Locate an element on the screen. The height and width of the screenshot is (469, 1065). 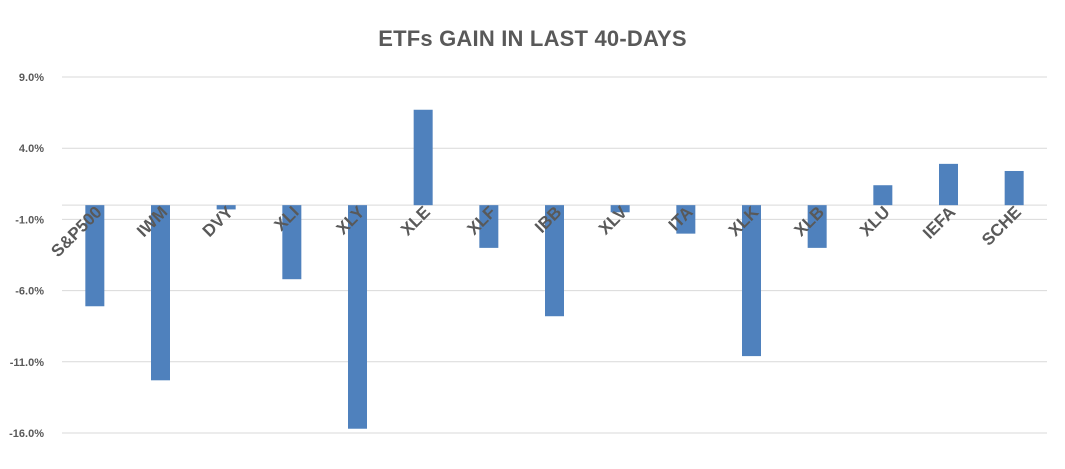
bar-dvy is located at coordinates (226, 207).